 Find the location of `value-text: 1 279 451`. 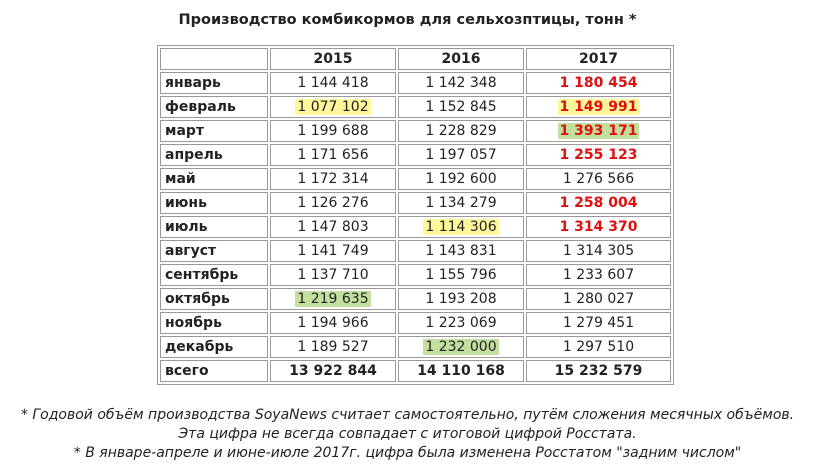

value-text: 1 279 451 is located at coordinates (598, 323).